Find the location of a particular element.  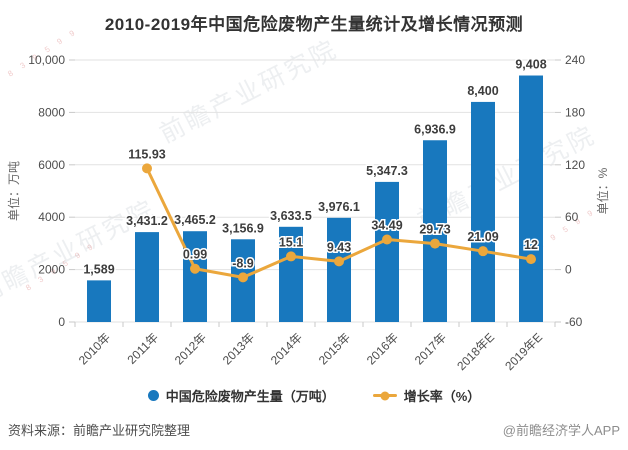

right-axis-tick-label: -60 is located at coordinates (574, 322).